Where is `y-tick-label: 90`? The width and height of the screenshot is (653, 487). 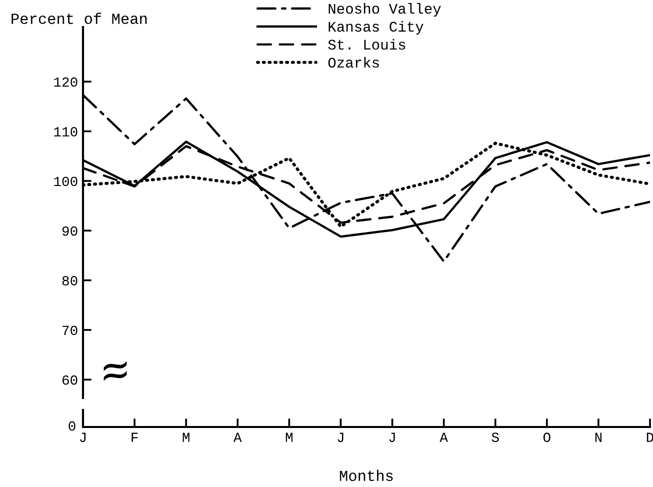 y-tick-label: 90 is located at coordinates (70, 231).